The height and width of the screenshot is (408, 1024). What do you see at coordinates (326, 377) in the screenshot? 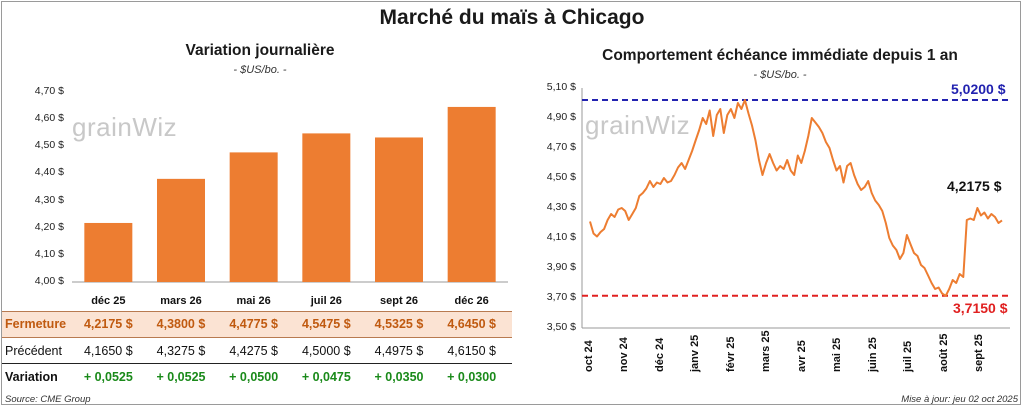
I see `table-cell: + 0,0475` at bounding box center [326, 377].